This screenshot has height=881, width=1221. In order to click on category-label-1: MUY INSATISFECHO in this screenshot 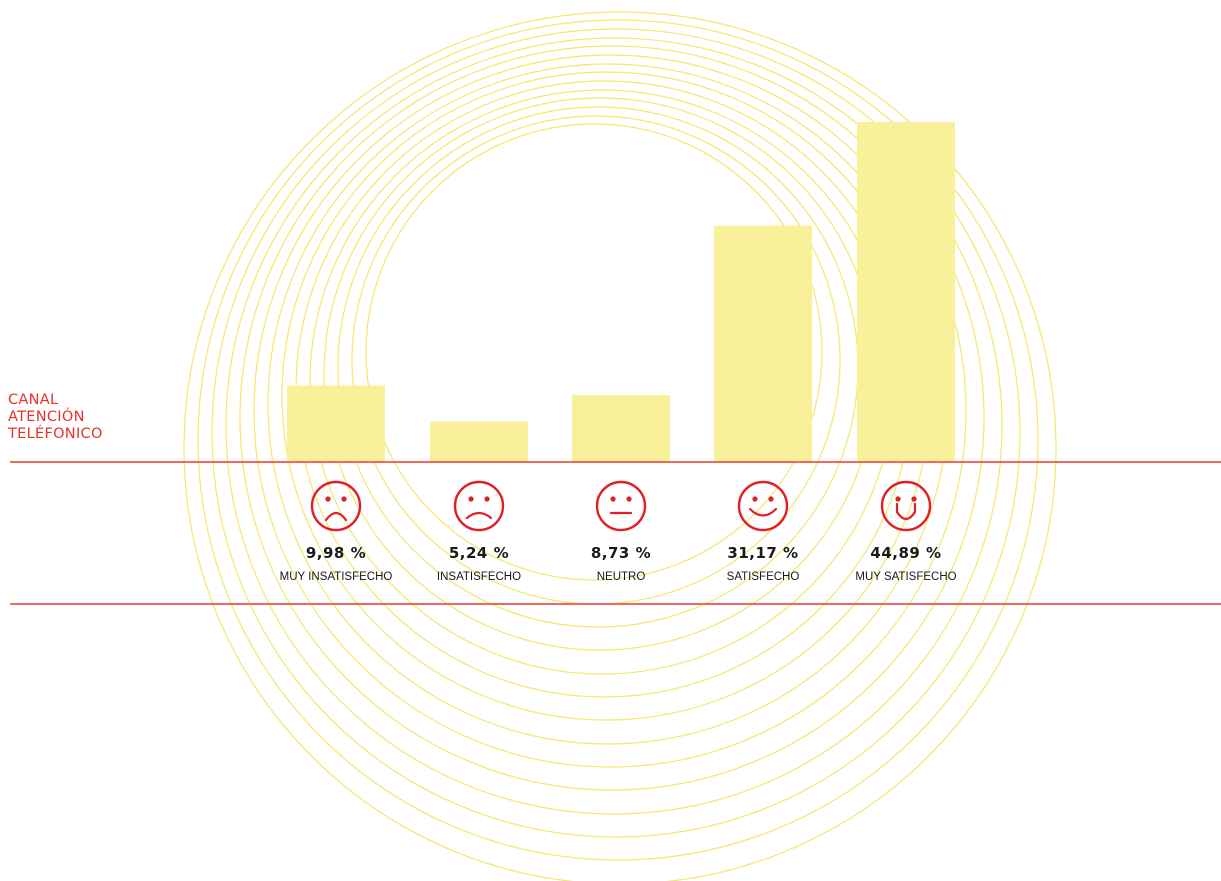, I will do `click(336, 577)`.